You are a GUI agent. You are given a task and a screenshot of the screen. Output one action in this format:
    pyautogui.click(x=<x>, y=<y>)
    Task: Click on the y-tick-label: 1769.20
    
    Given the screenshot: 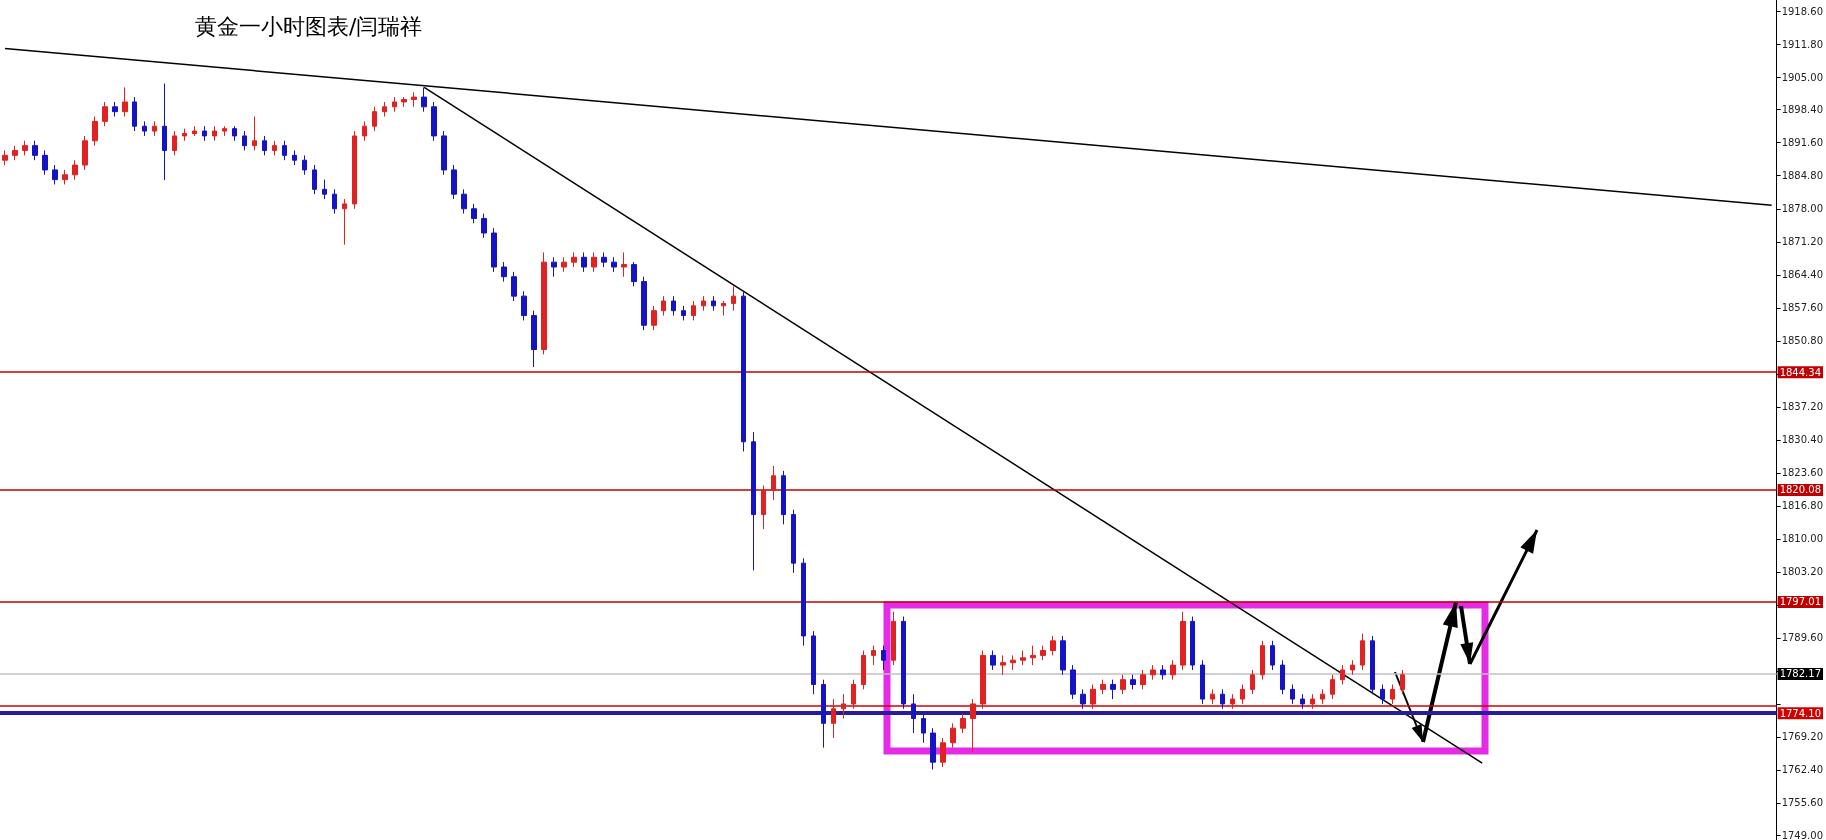 What is the action you would take?
    pyautogui.click(x=1802, y=737)
    